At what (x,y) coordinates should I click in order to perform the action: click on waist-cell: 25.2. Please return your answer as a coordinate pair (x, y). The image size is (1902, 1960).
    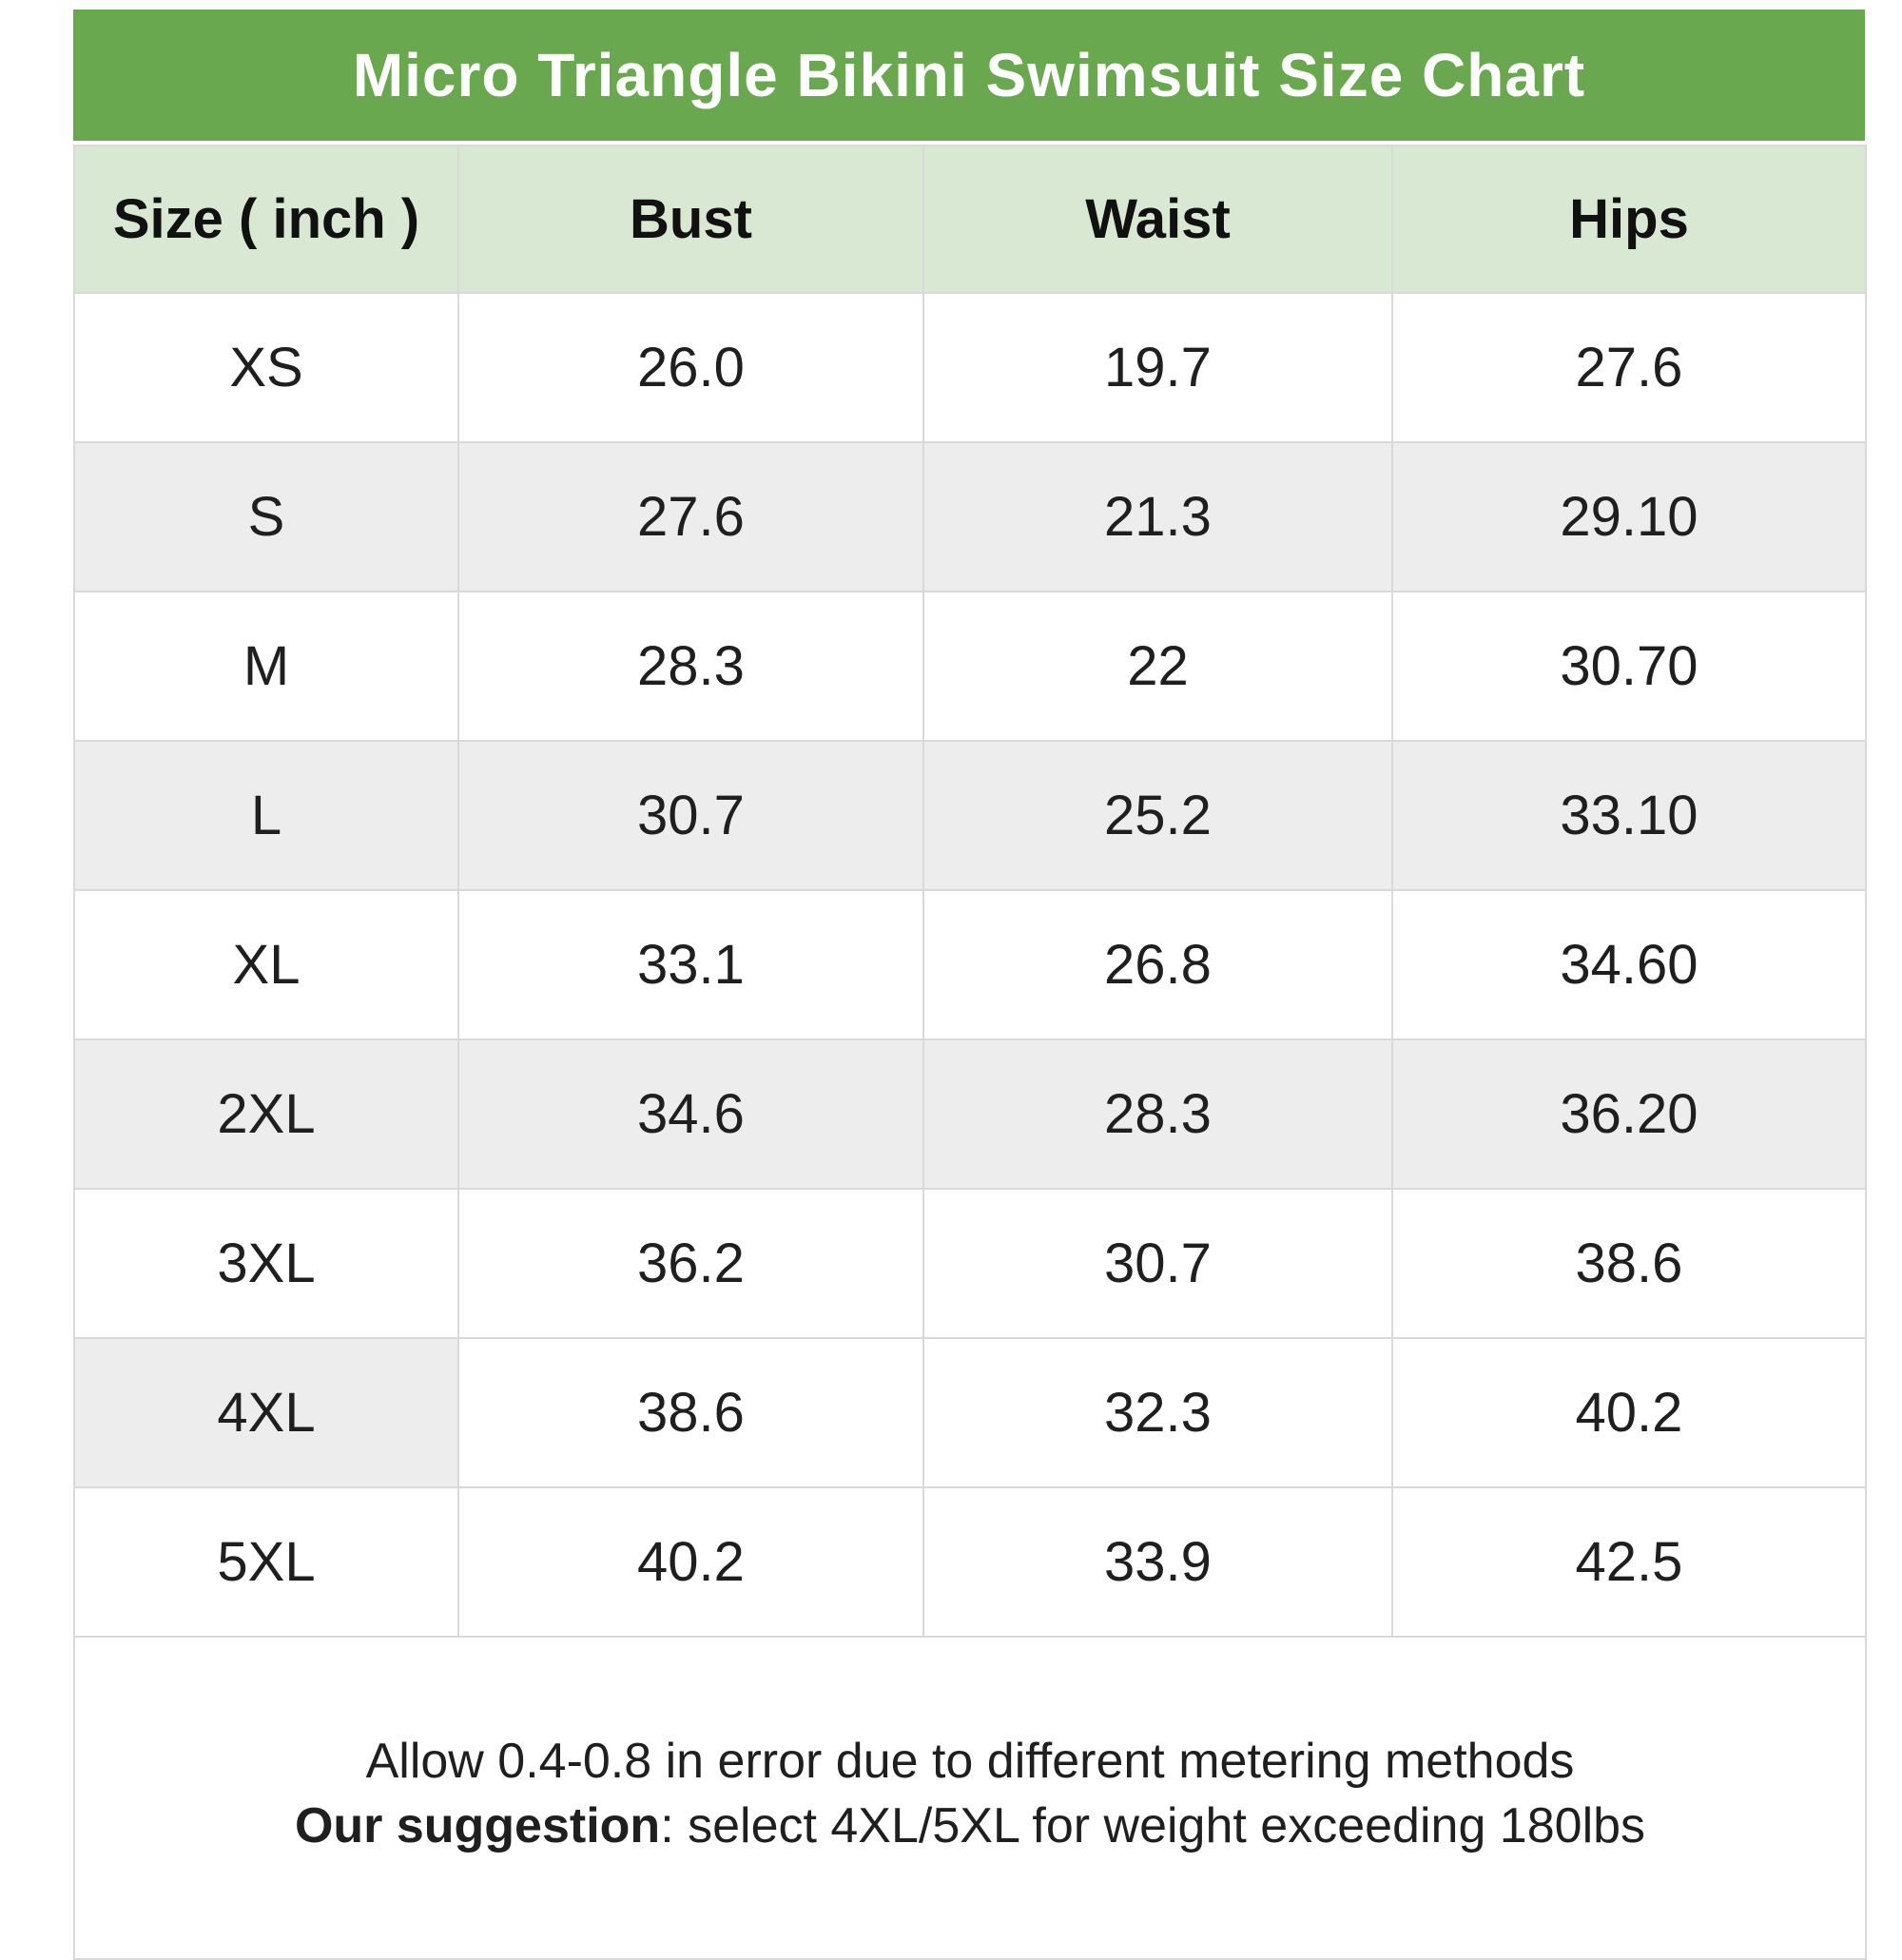
    Looking at the image, I should click on (1157, 815).